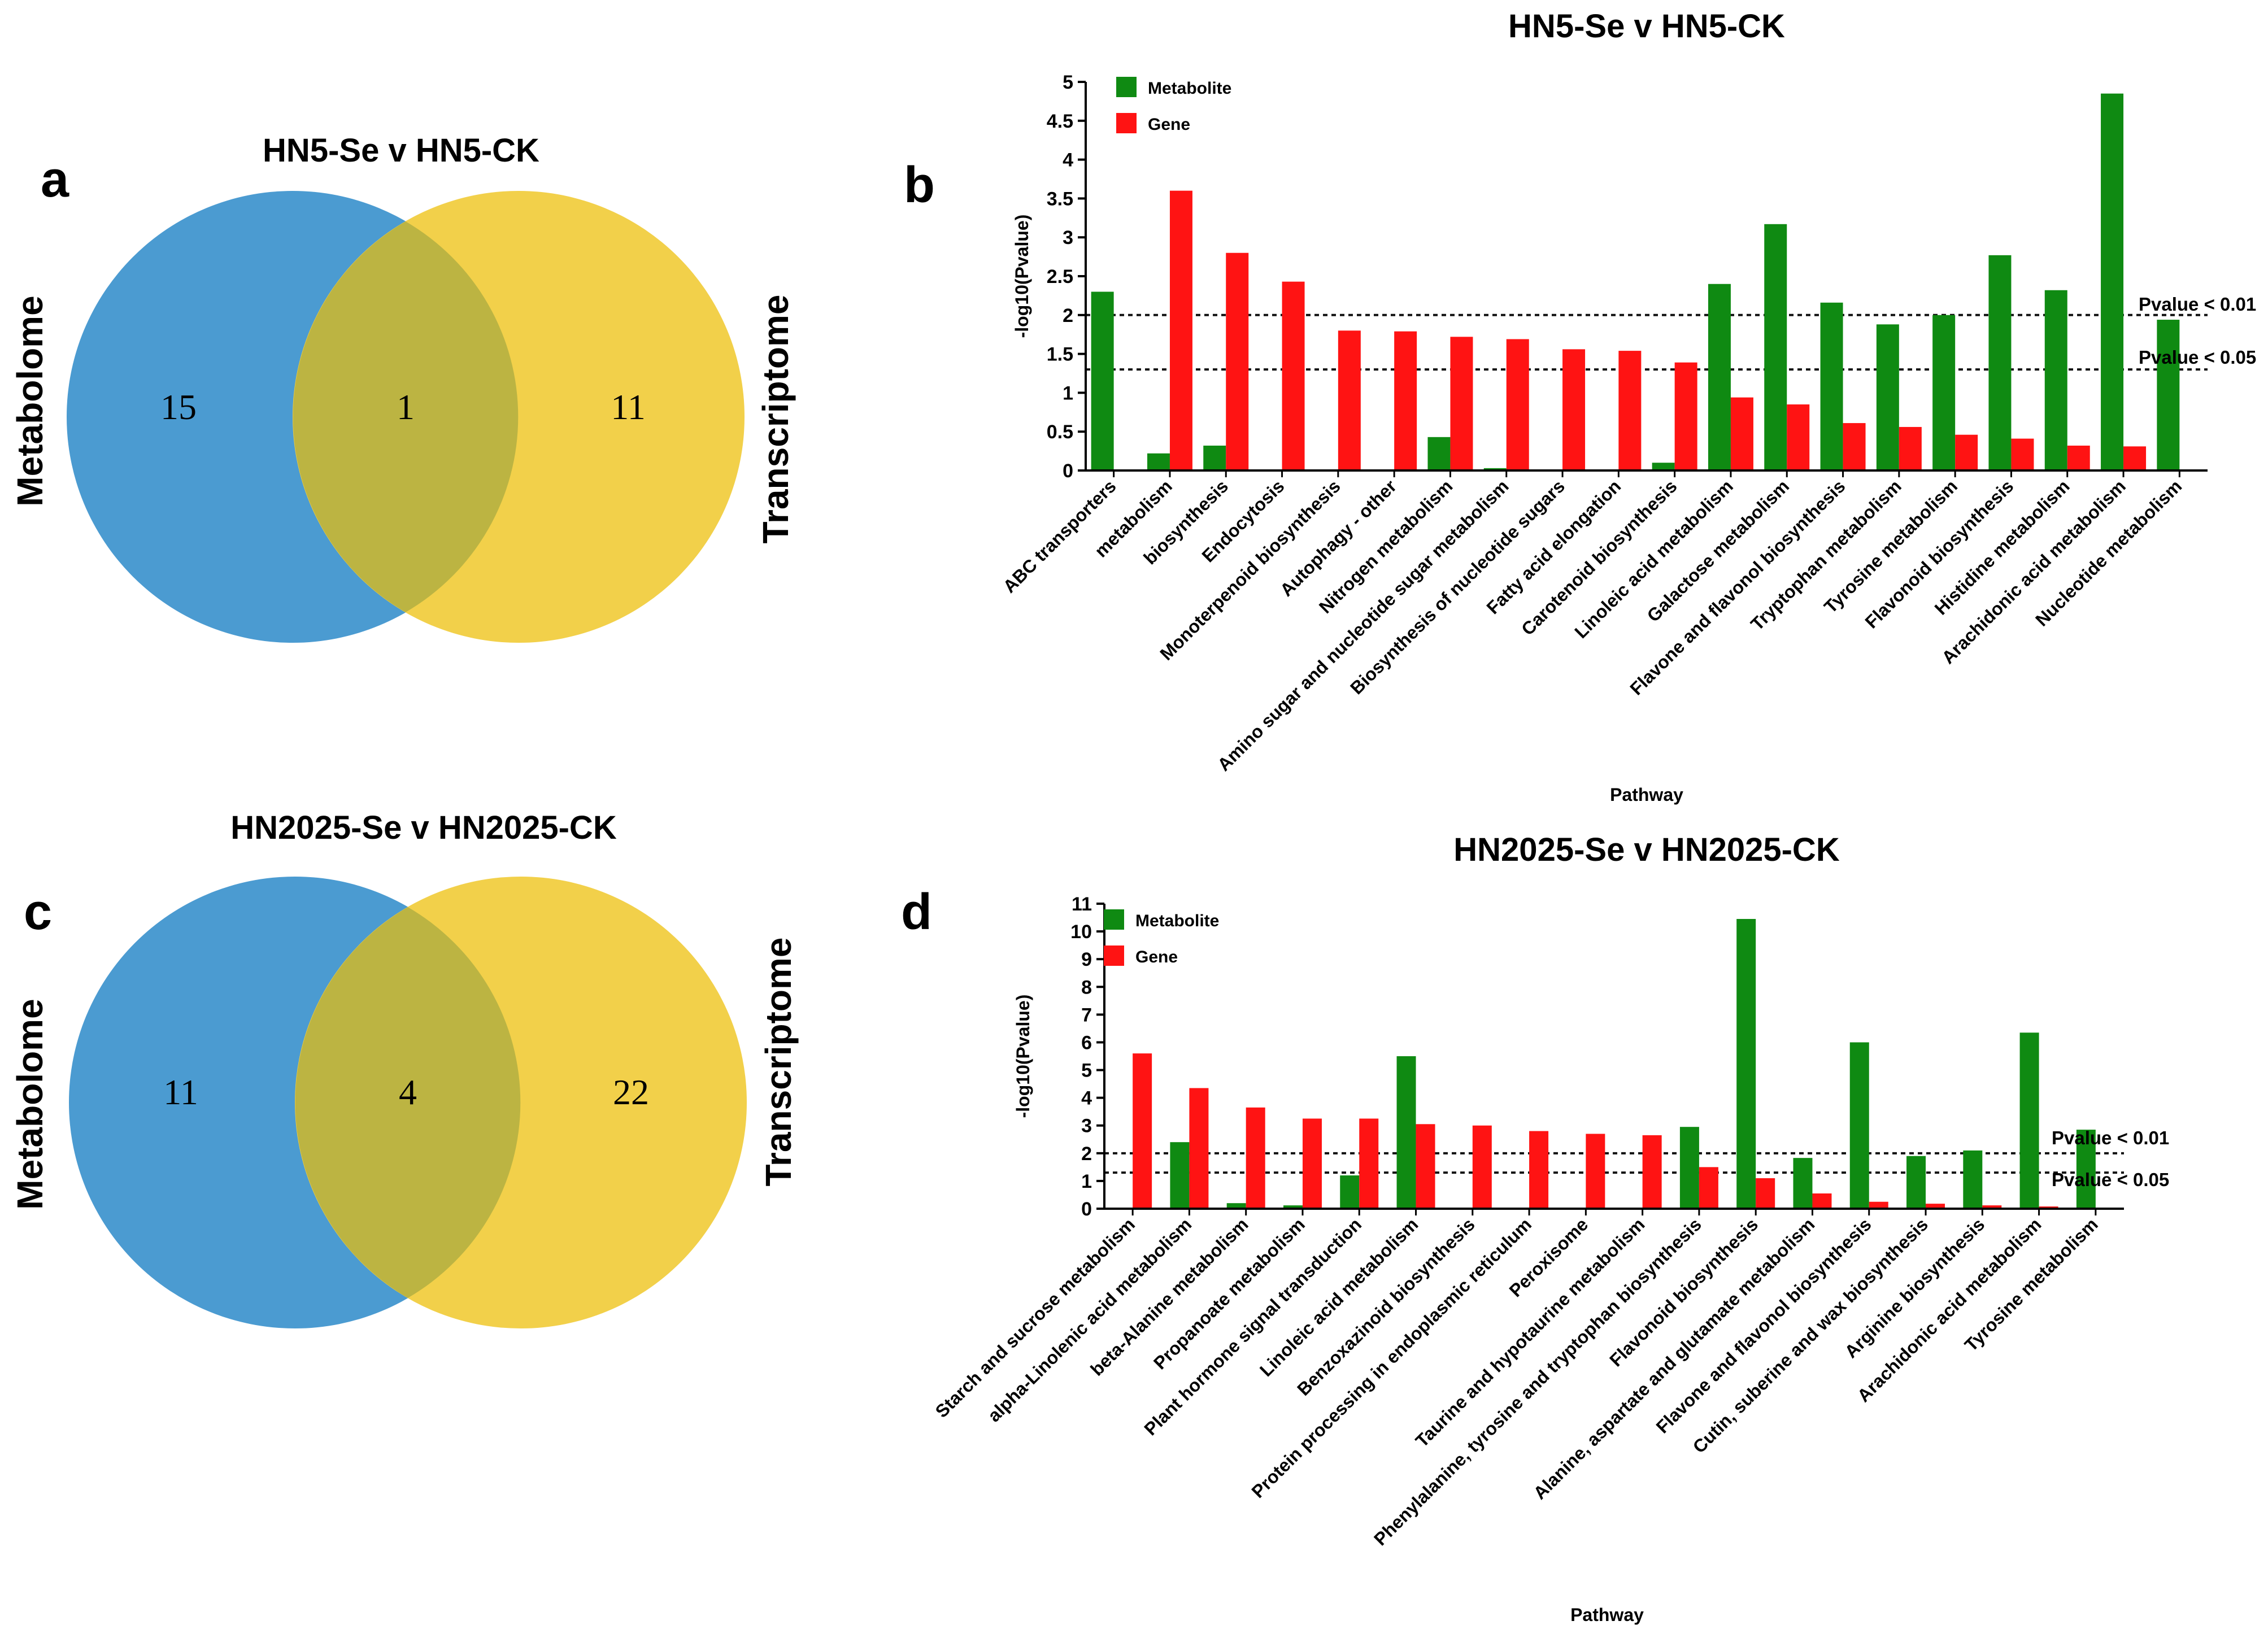  Describe the element at coordinates (30, 1104) in the screenshot. I see `venn-c-left-label: Metabolome` at that location.